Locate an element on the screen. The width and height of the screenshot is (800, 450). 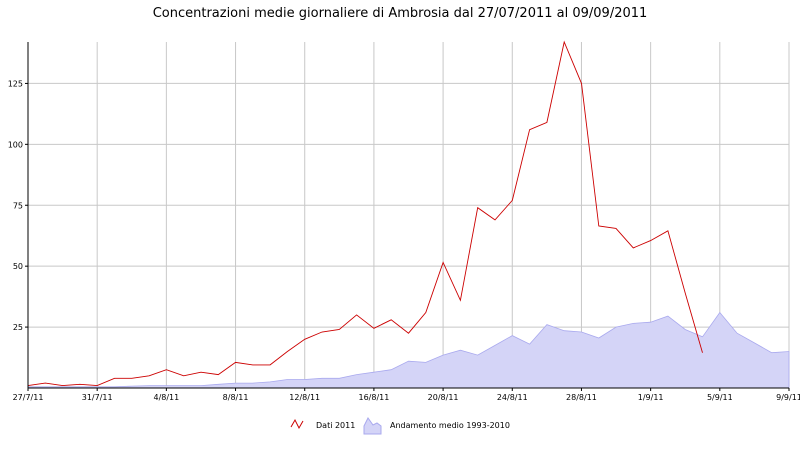
x-tick-label: 24/8/11 is located at coordinates (512, 397).